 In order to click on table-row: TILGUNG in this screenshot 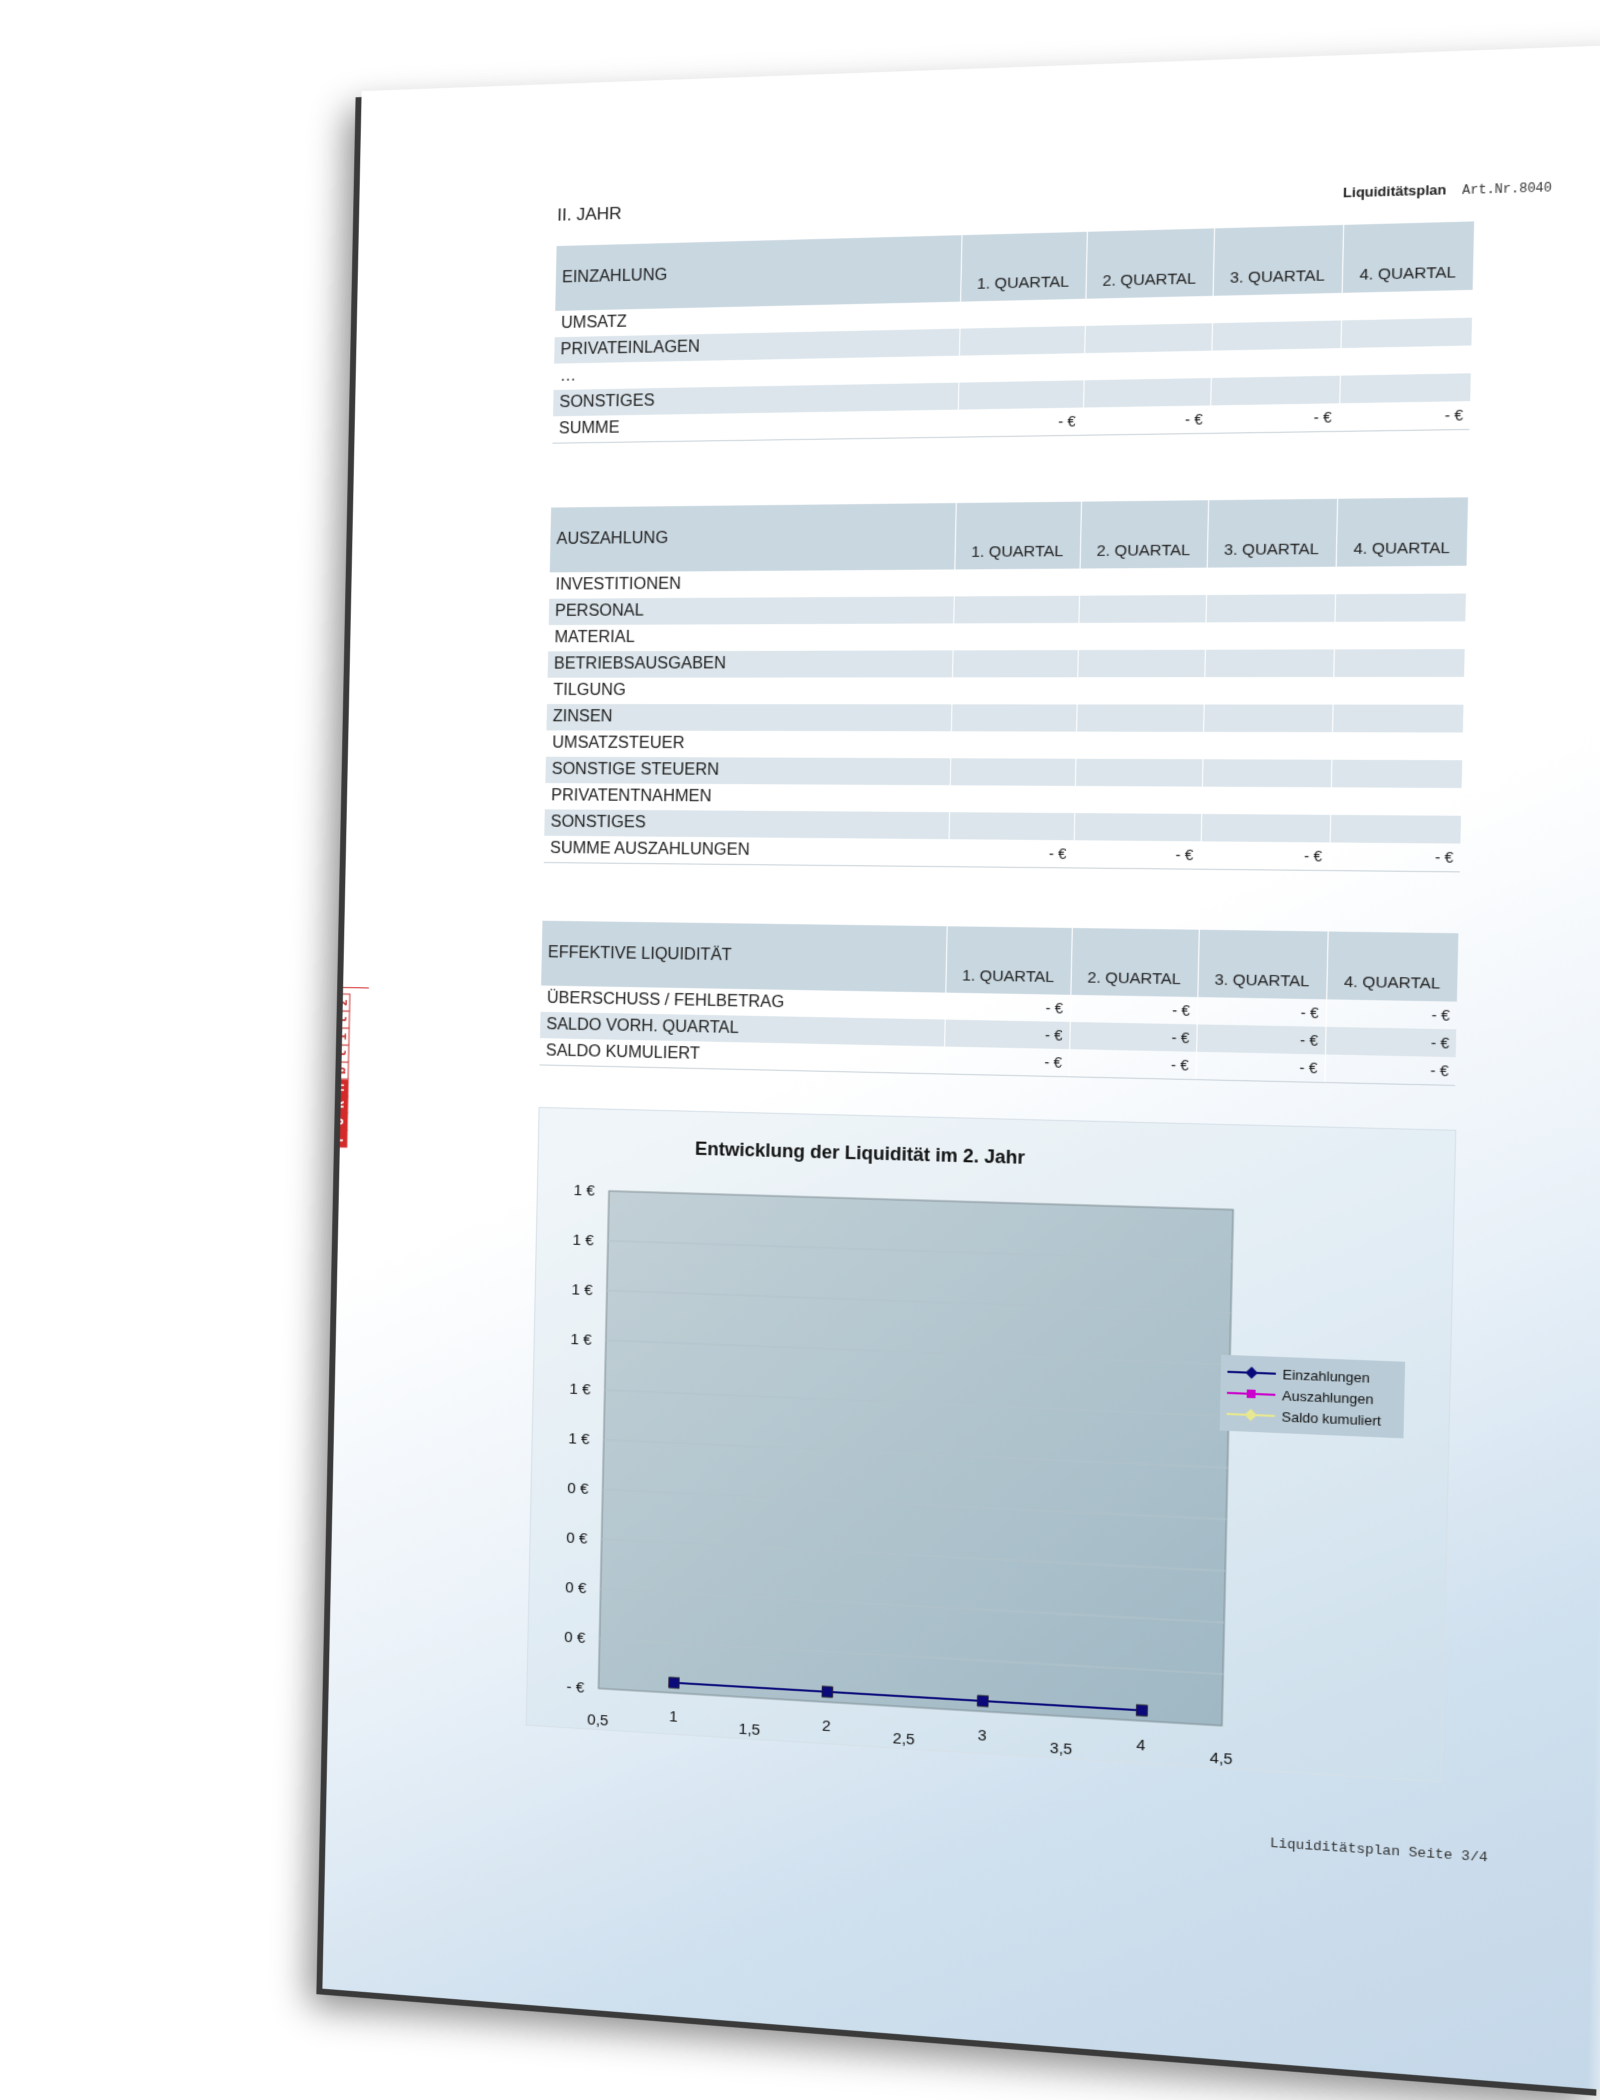, I will do `click(1005, 691)`.